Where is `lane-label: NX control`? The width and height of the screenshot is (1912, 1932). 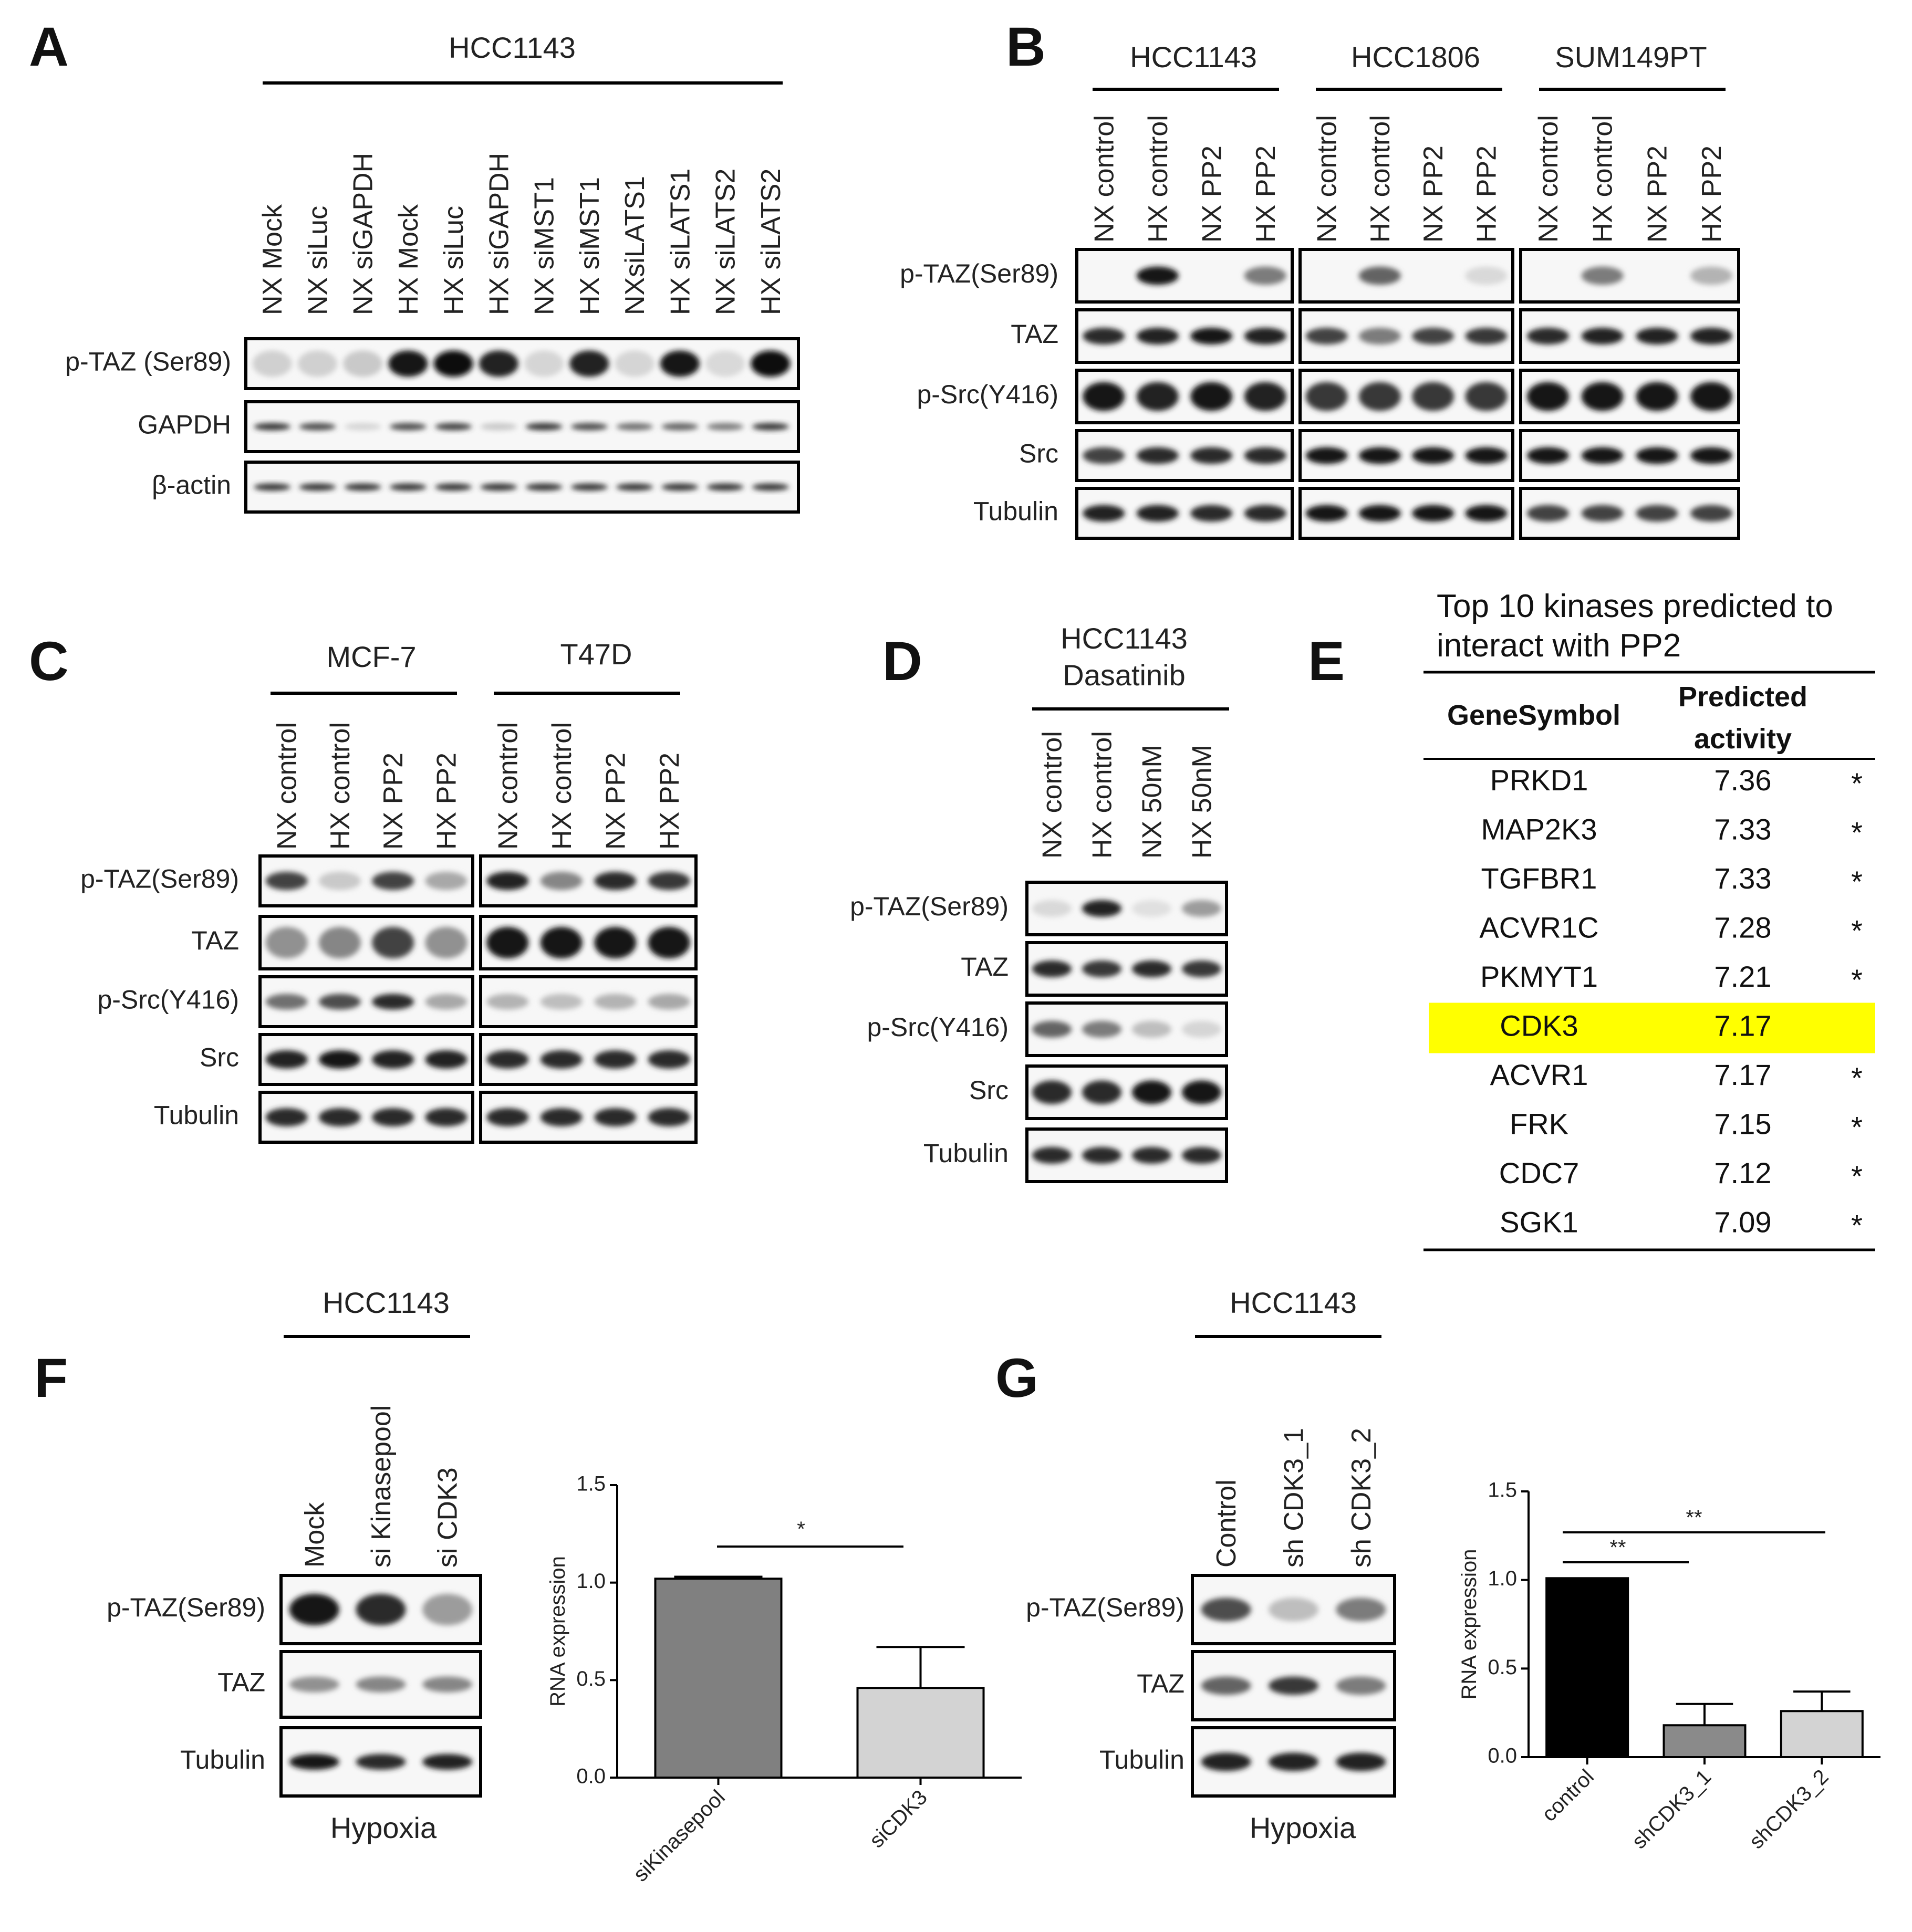 lane-label: NX control is located at coordinates (1104, 179).